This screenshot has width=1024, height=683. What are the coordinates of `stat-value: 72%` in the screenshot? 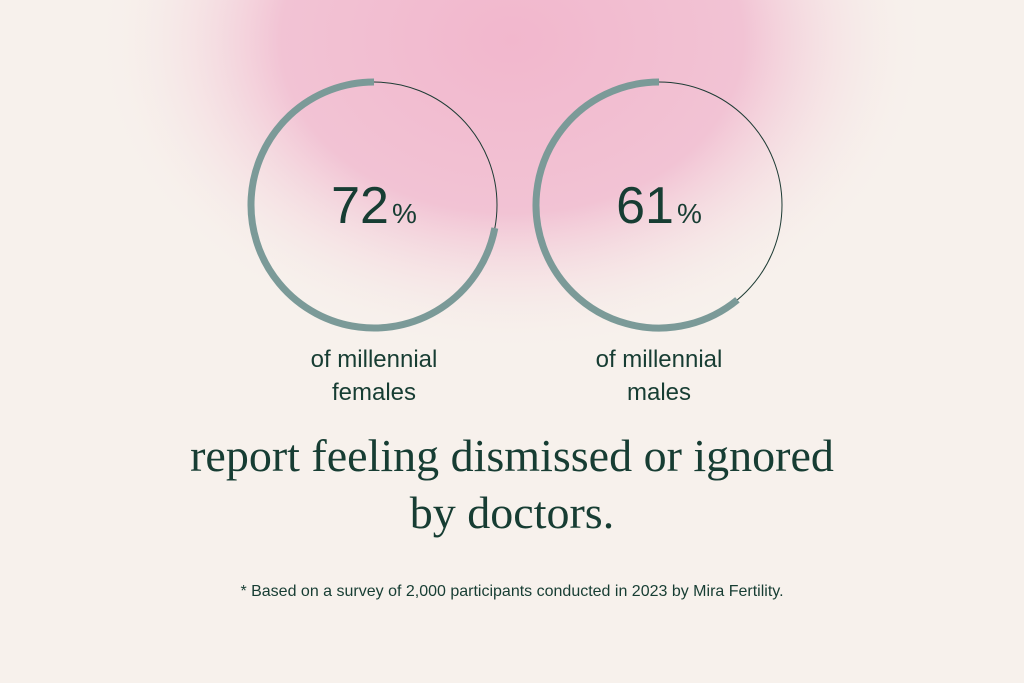 It's located at (374, 206).